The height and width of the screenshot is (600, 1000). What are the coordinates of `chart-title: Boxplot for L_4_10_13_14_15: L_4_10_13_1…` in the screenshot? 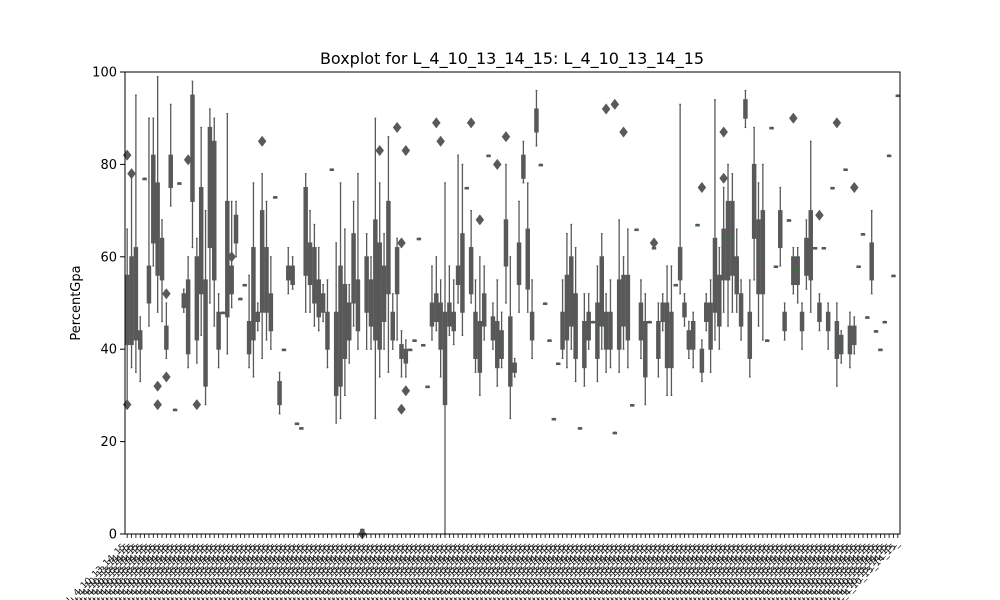 It's located at (512, 59).